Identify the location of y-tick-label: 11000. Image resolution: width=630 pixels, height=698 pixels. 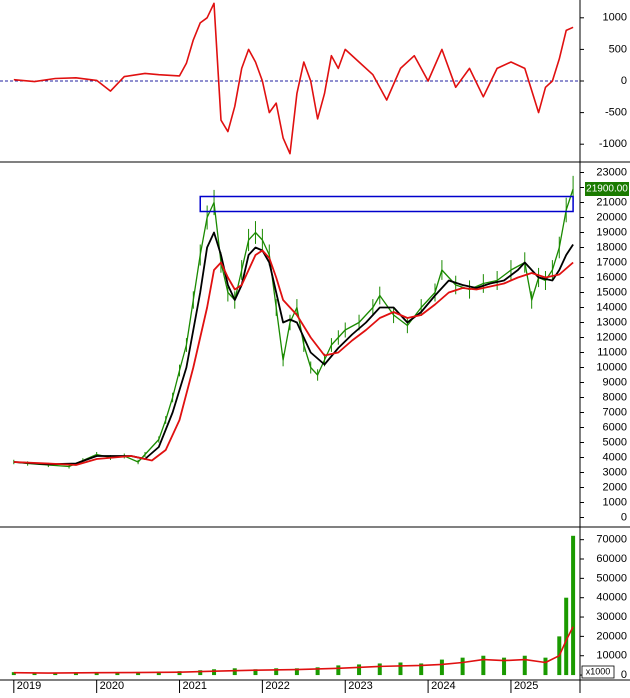
(612, 352).